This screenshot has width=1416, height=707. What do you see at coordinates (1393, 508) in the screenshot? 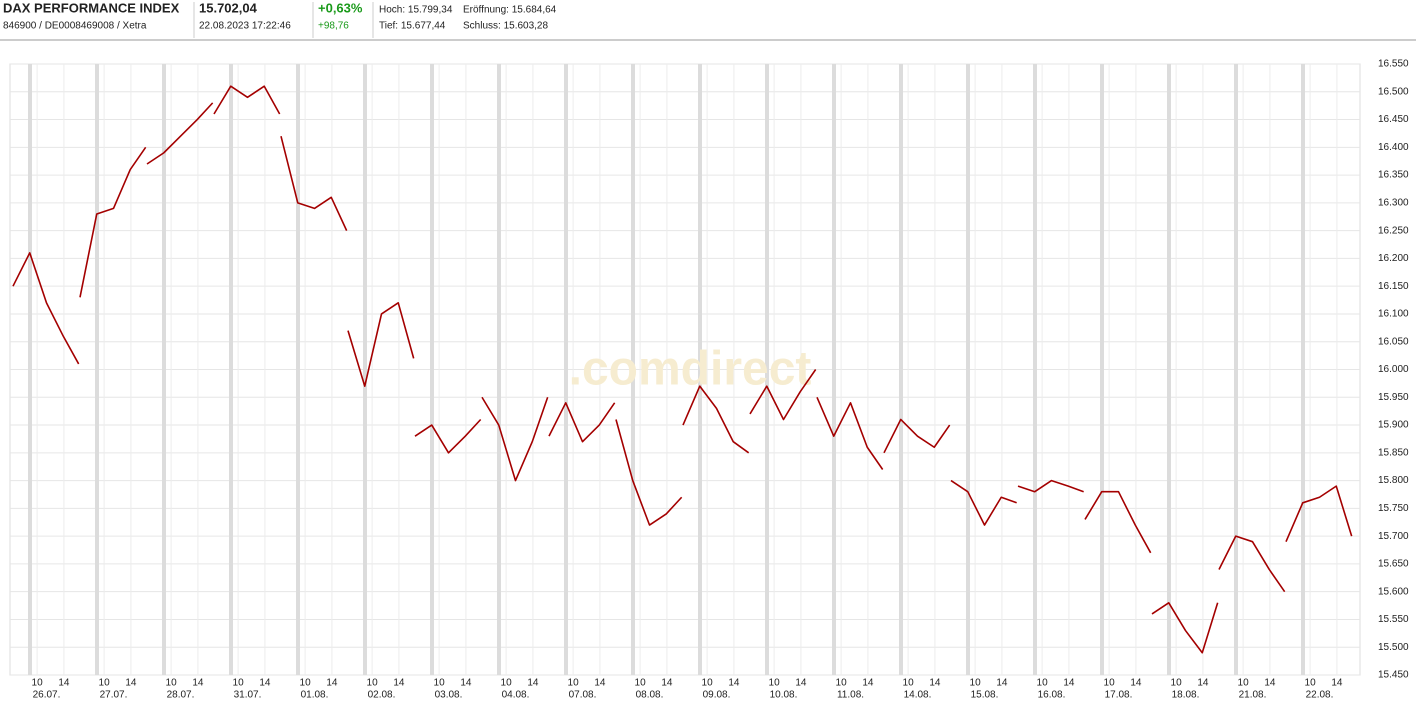
I see `y-tick-label: 15.750` at bounding box center [1393, 508].